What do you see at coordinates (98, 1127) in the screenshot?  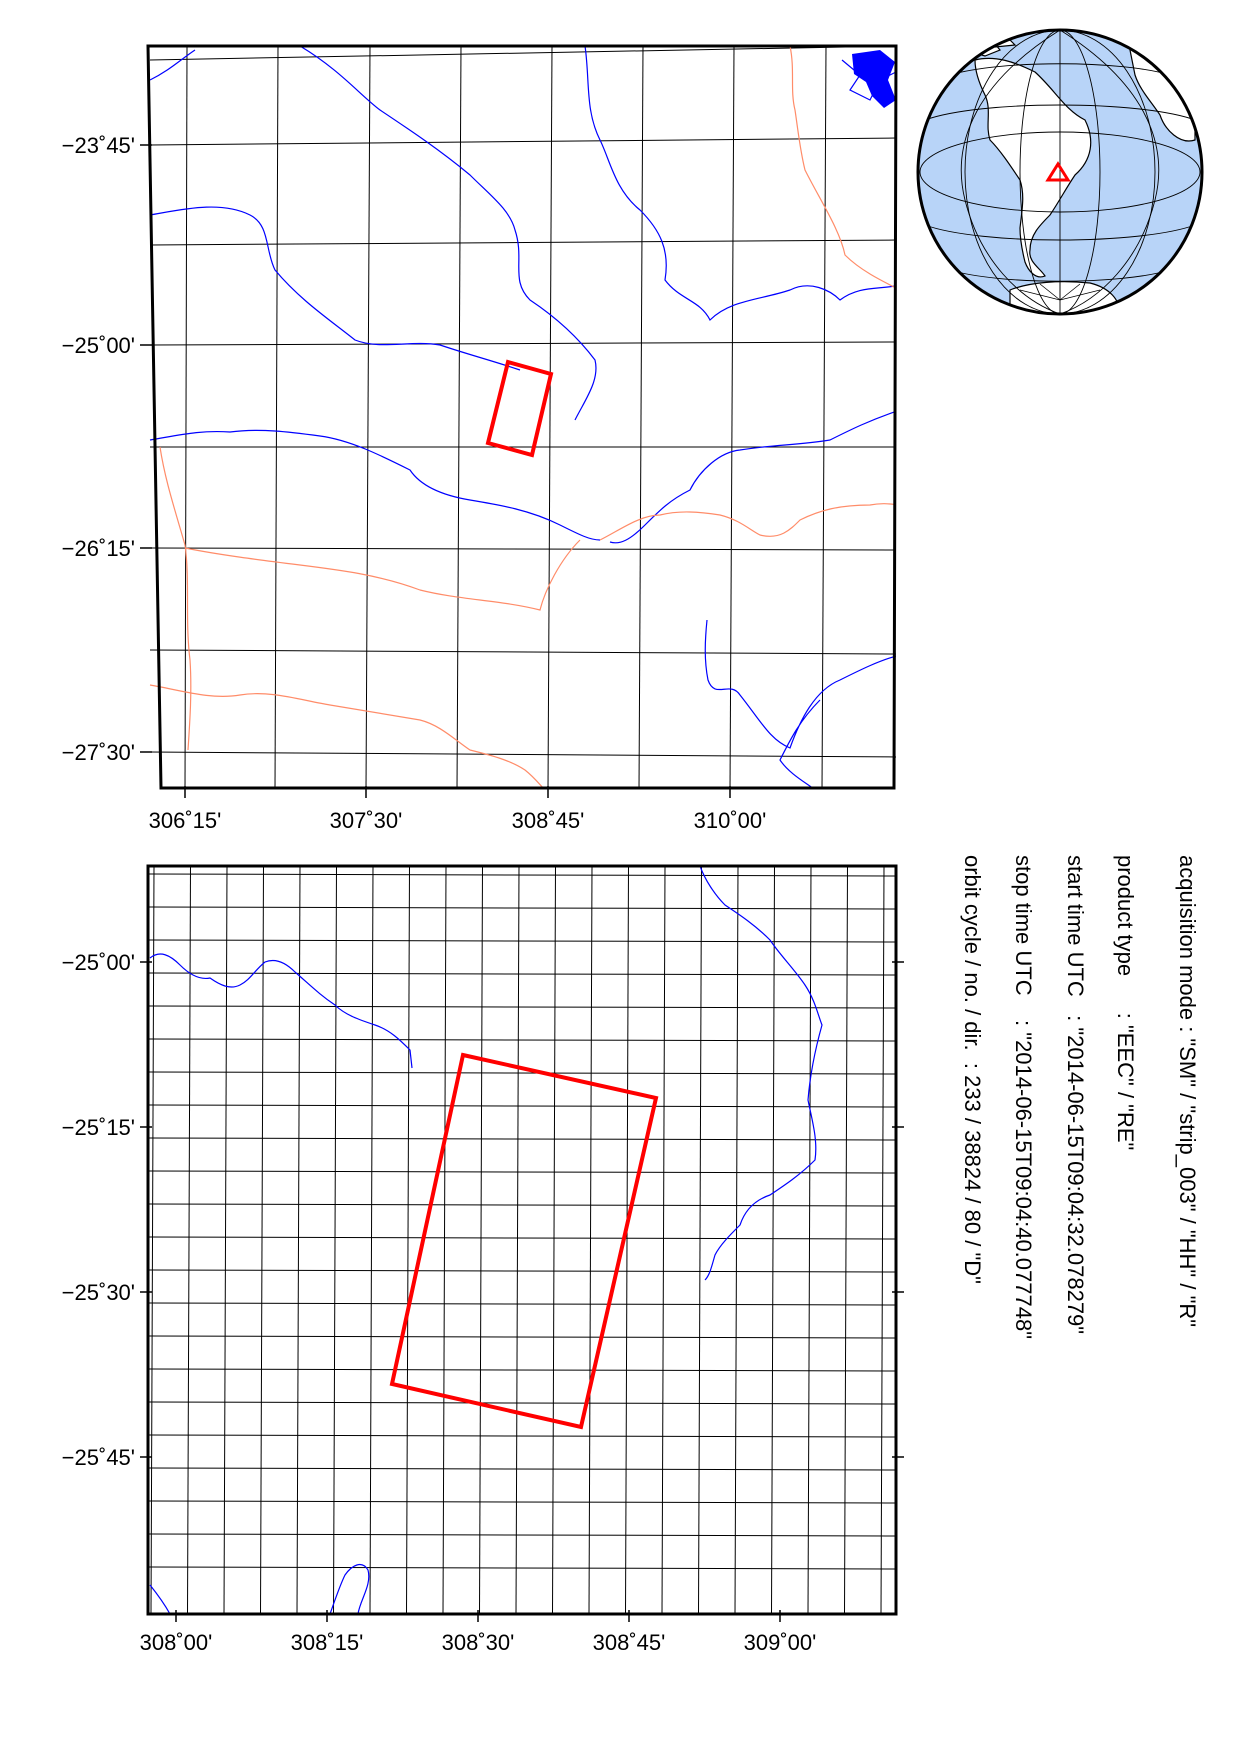 I see `detail-lat-label-2: −25˚15'` at bounding box center [98, 1127].